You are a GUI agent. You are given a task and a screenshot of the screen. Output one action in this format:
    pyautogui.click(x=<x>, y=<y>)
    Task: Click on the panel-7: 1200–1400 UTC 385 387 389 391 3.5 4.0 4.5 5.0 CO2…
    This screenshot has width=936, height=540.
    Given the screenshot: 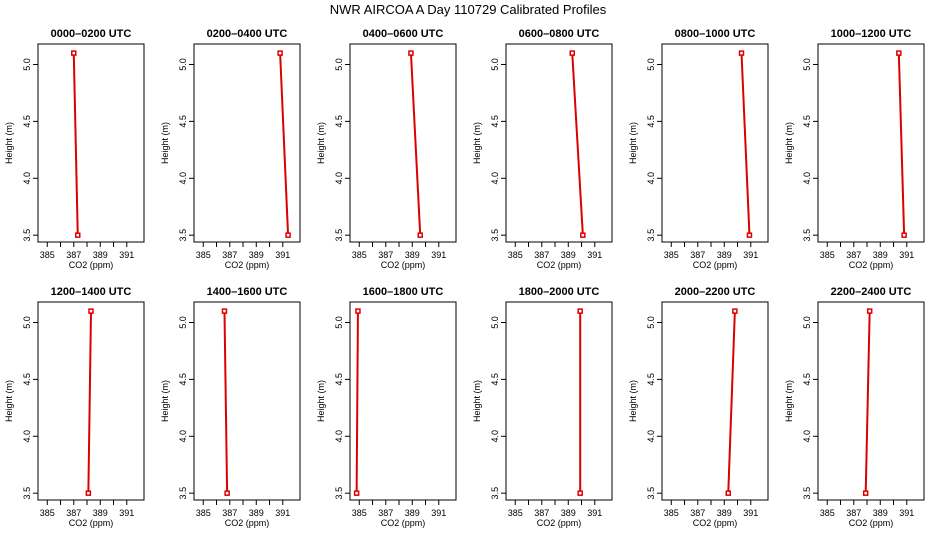 What is the action you would take?
    pyautogui.click(x=74, y=407)
    